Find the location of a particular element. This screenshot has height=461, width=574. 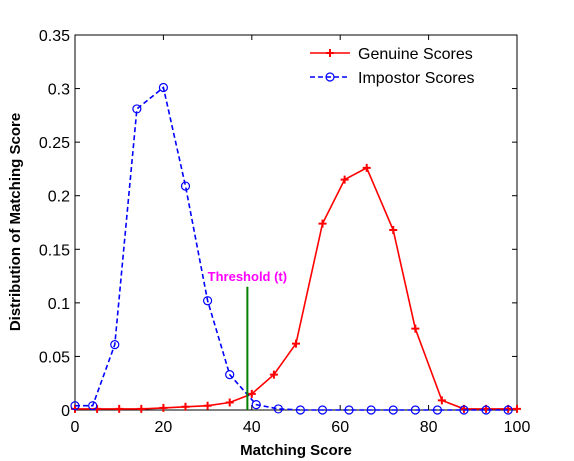

legend-genuine-scores-label: Genuine Scores is located at coordinates (415, 54).